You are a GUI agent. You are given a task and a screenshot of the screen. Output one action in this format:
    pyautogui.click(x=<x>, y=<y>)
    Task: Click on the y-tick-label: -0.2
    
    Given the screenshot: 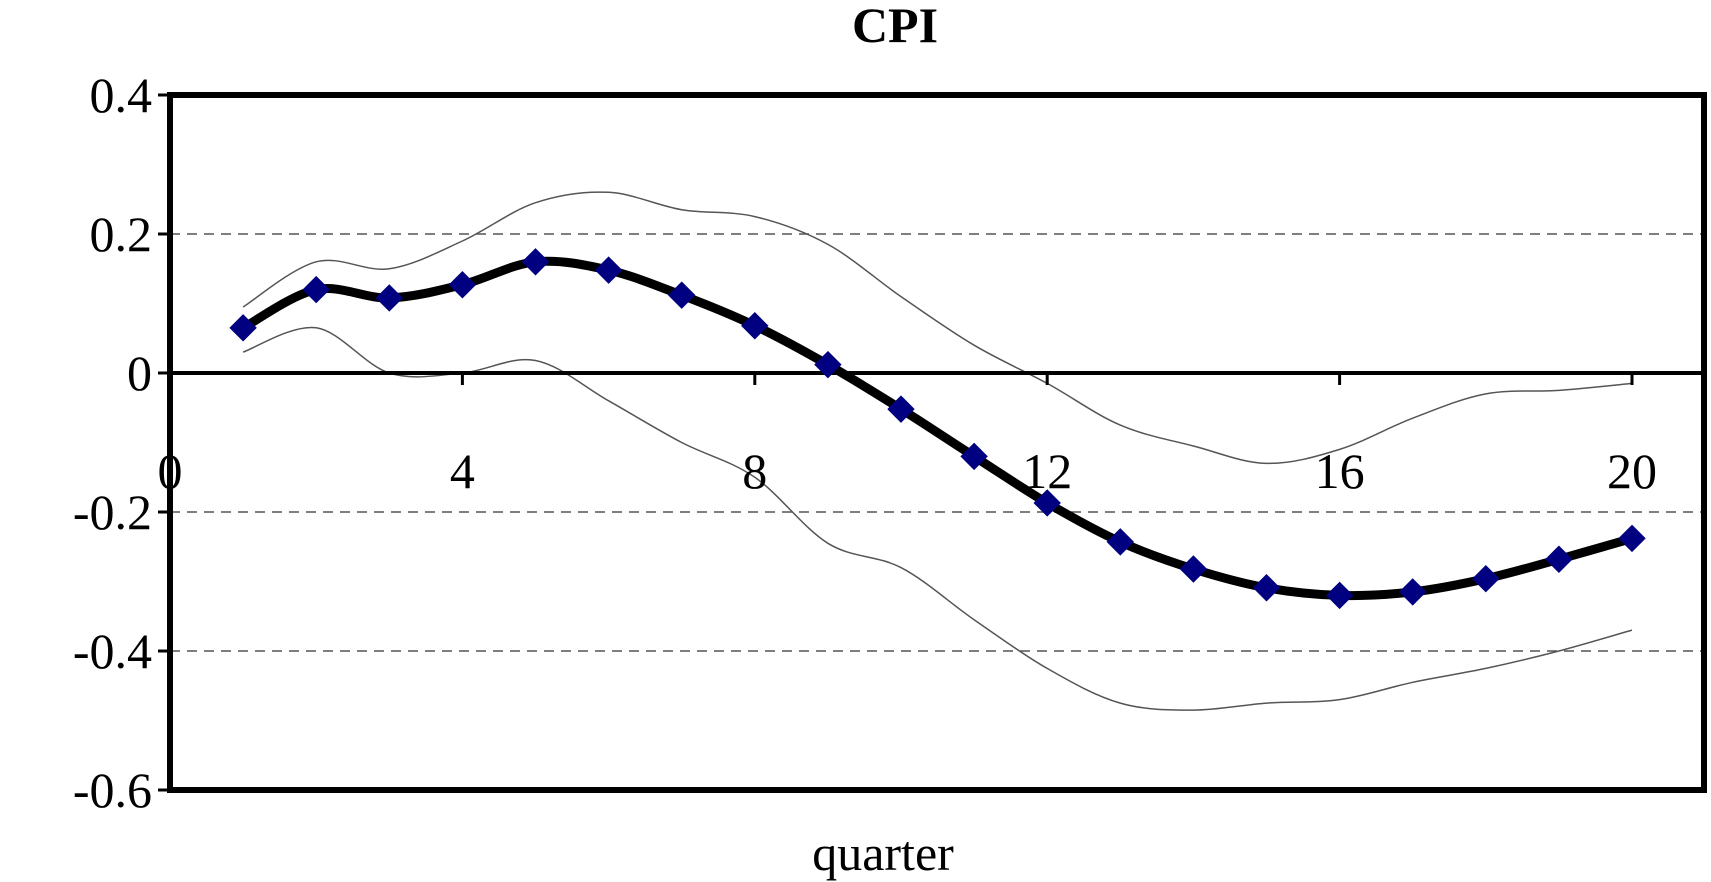 What is the action you would take?
    pyautogui.click(x=112, y=512)
    